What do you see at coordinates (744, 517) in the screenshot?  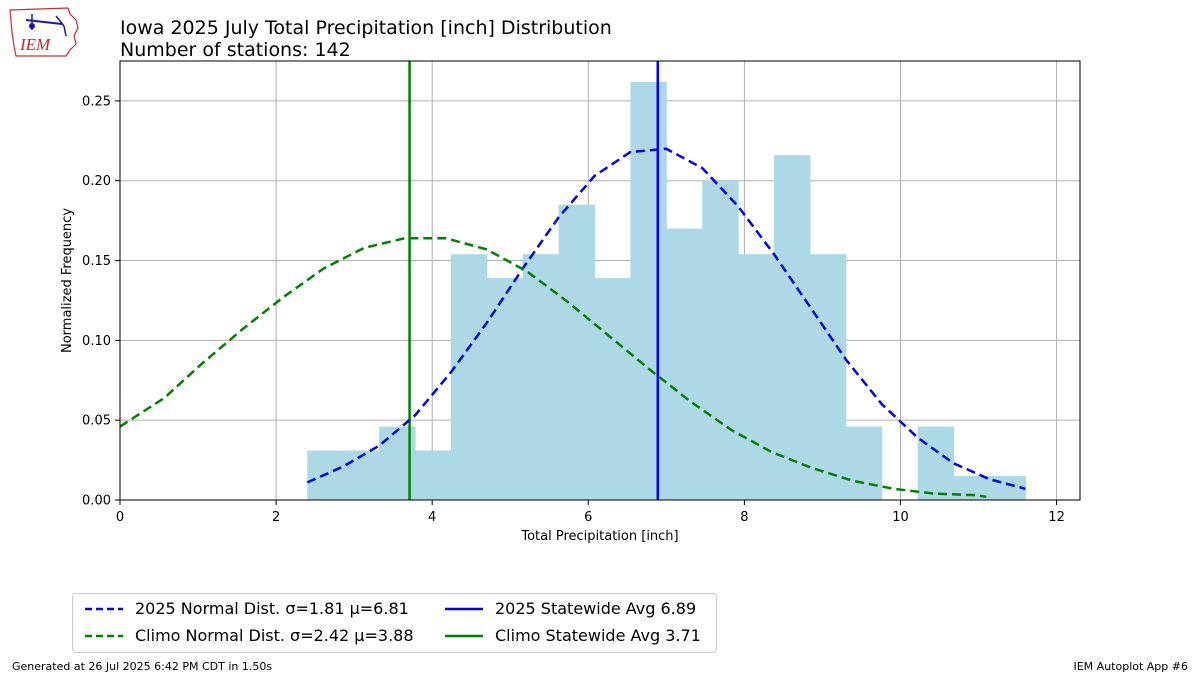 I see `x-tick-label: 8` at bounding box center [744, 517].